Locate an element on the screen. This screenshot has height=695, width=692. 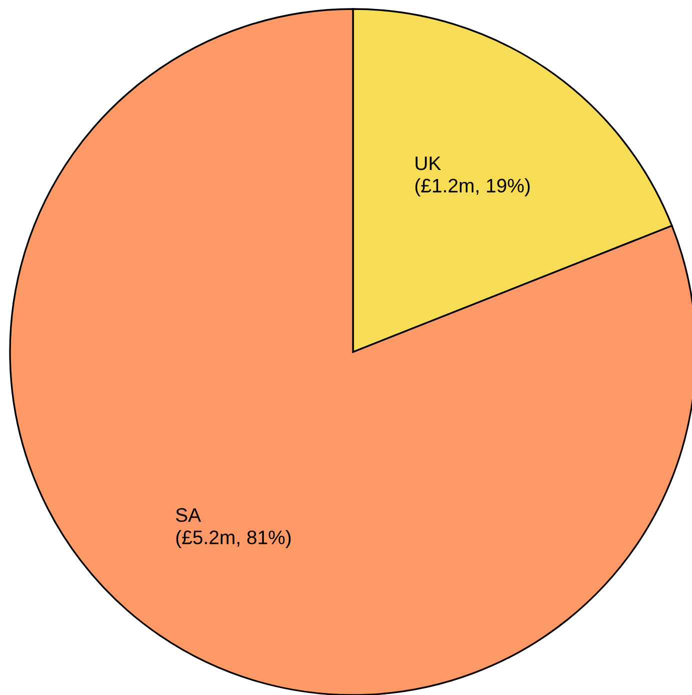
slice-label: SA is located at coordinates (189, 515).